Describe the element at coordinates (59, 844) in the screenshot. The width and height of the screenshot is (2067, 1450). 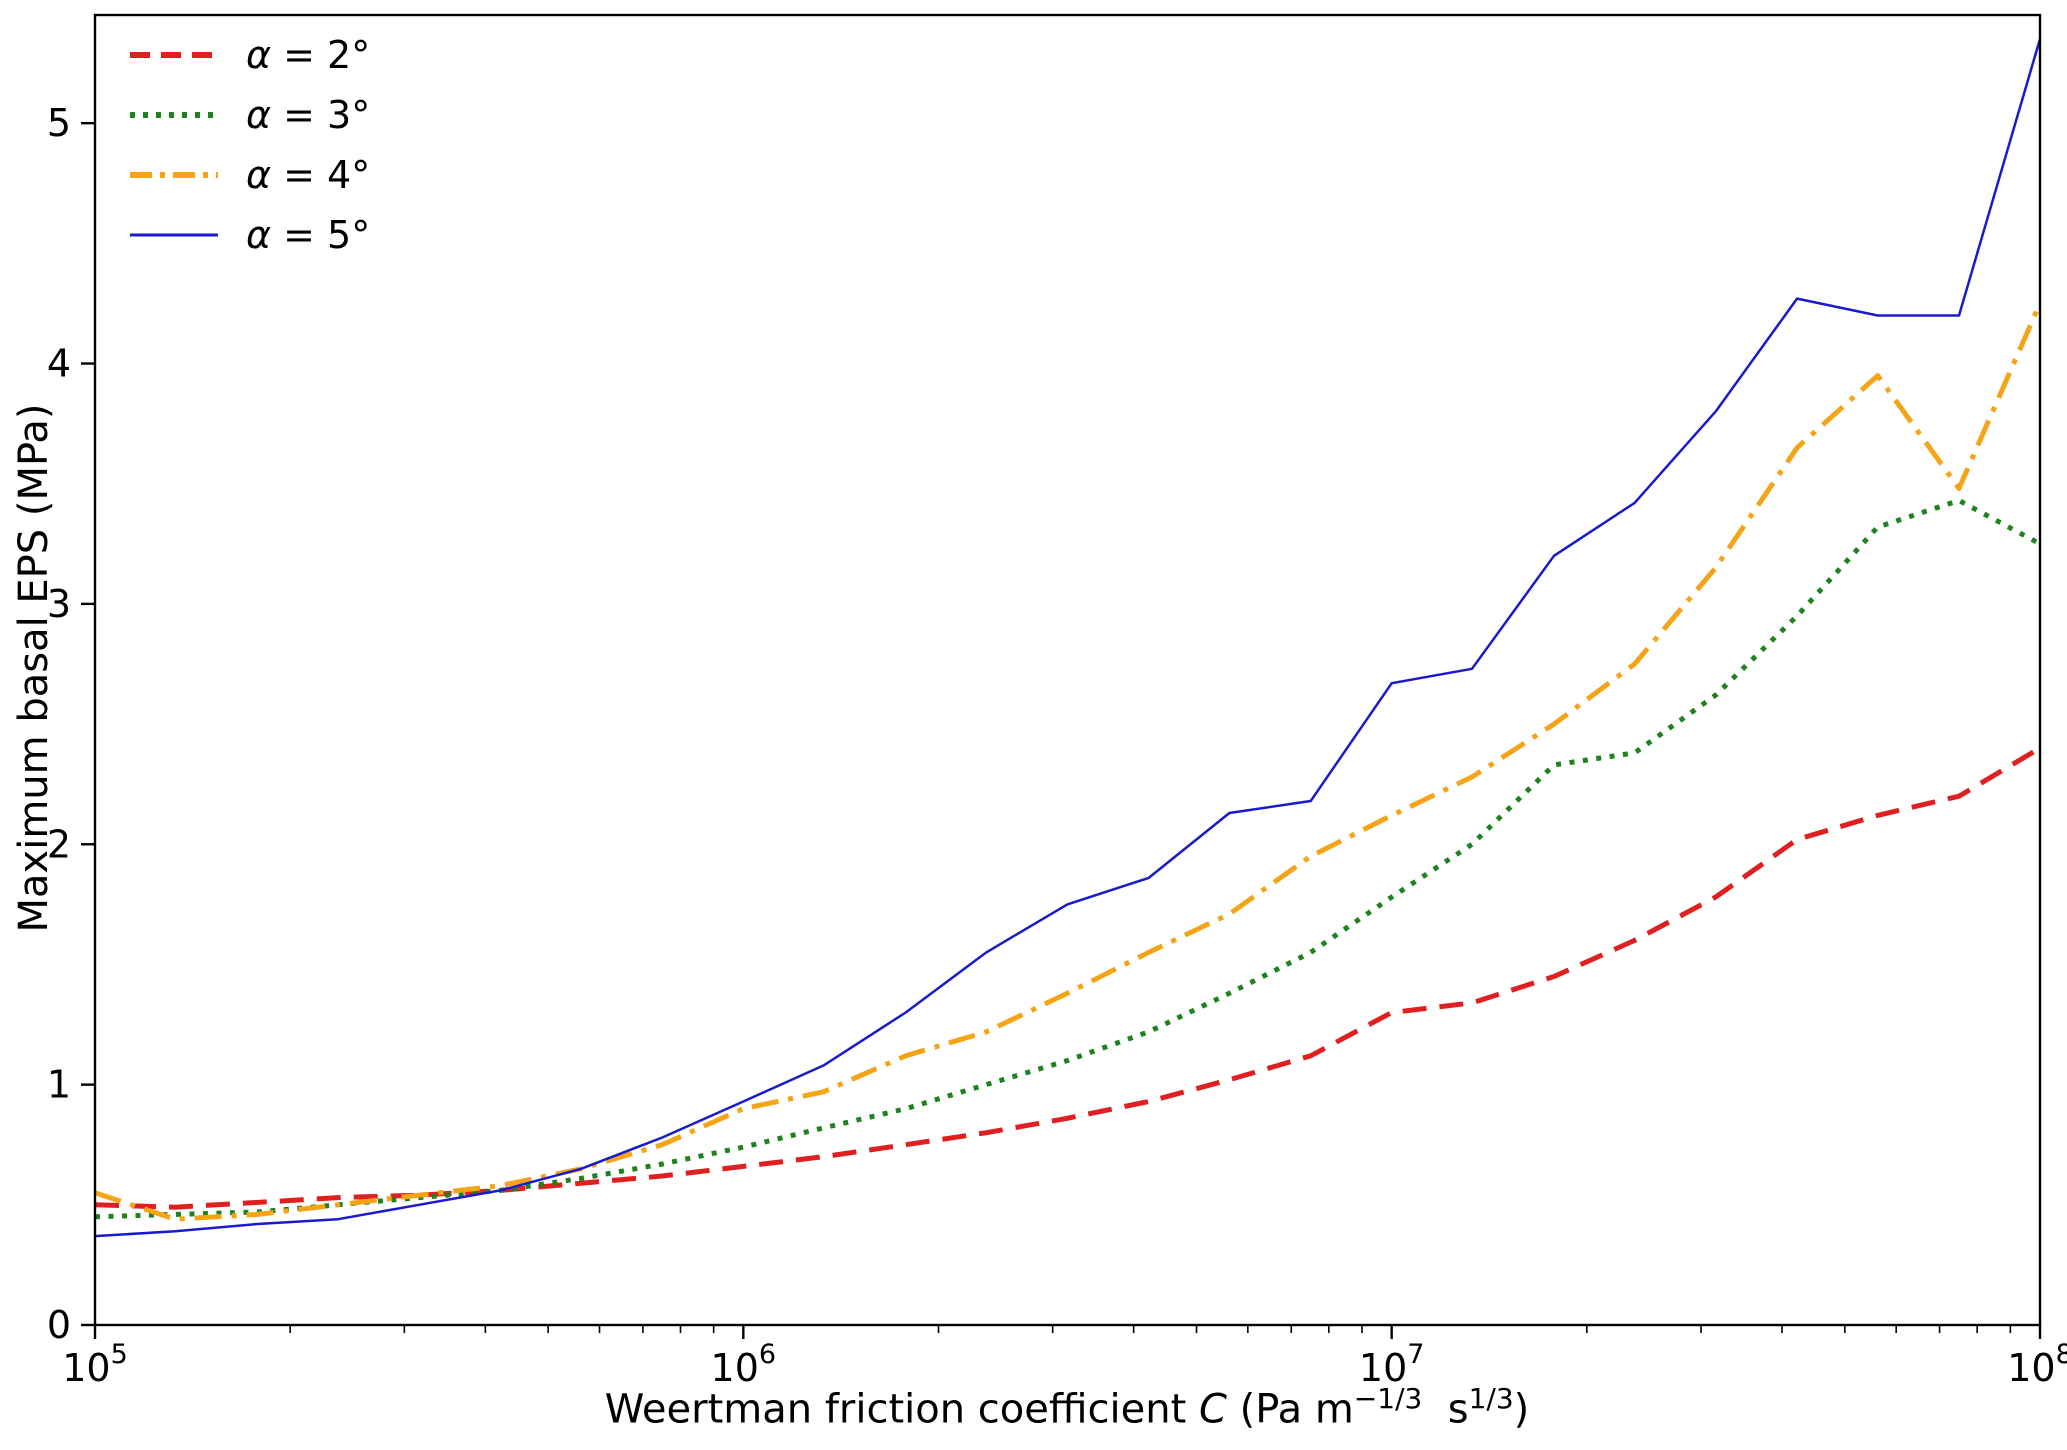
I see `y-tick-label: 2` at that location.